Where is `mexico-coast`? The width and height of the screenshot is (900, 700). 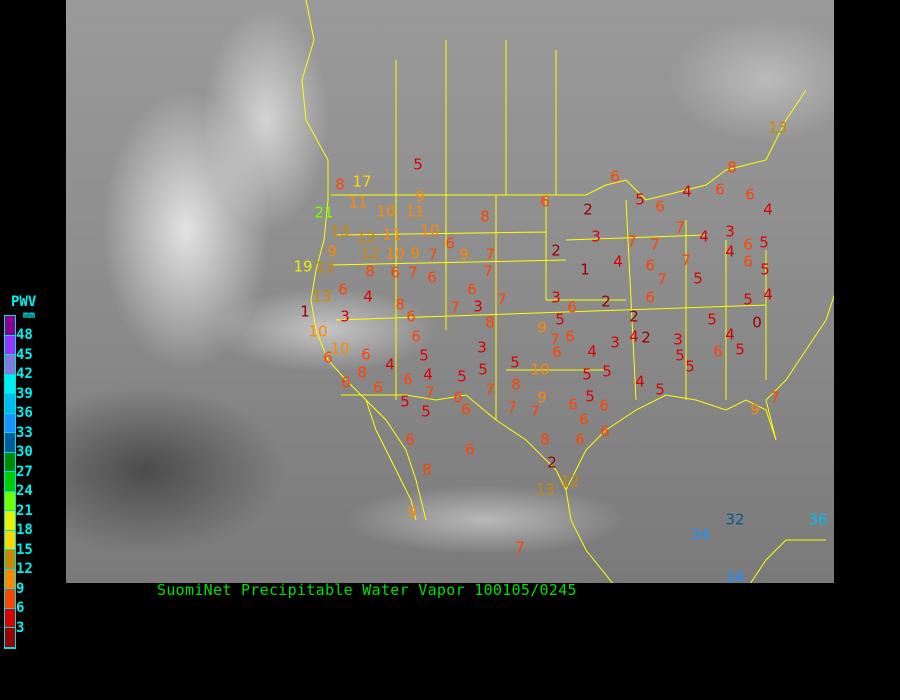
mexico-coast is located at coordinates (695, 536).